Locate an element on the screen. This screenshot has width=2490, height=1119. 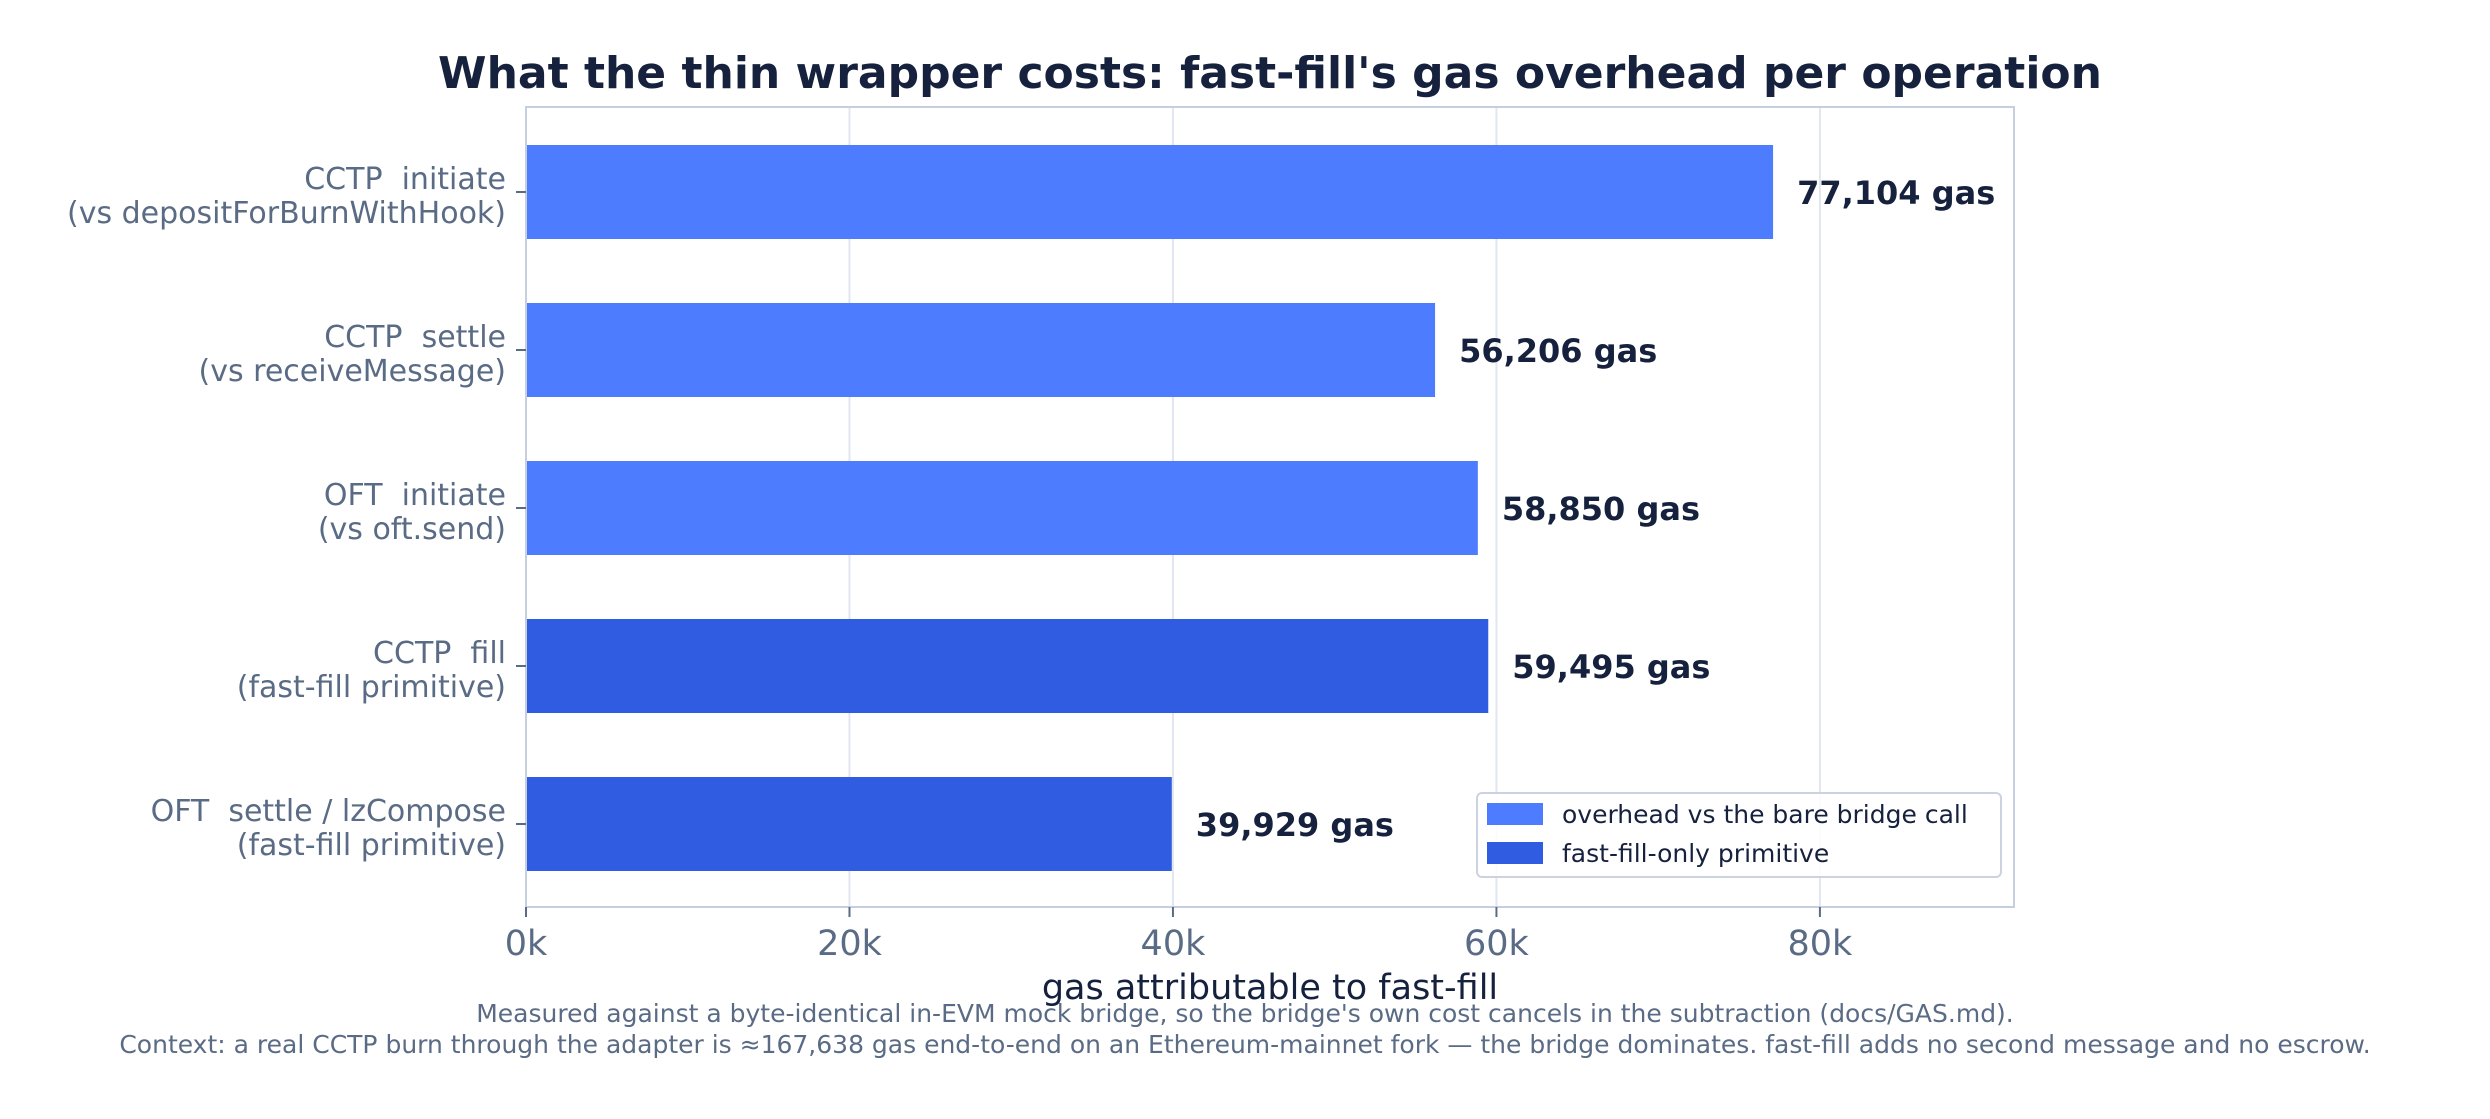
x-tick-label: 80k is located at coordinates (1821, 944).